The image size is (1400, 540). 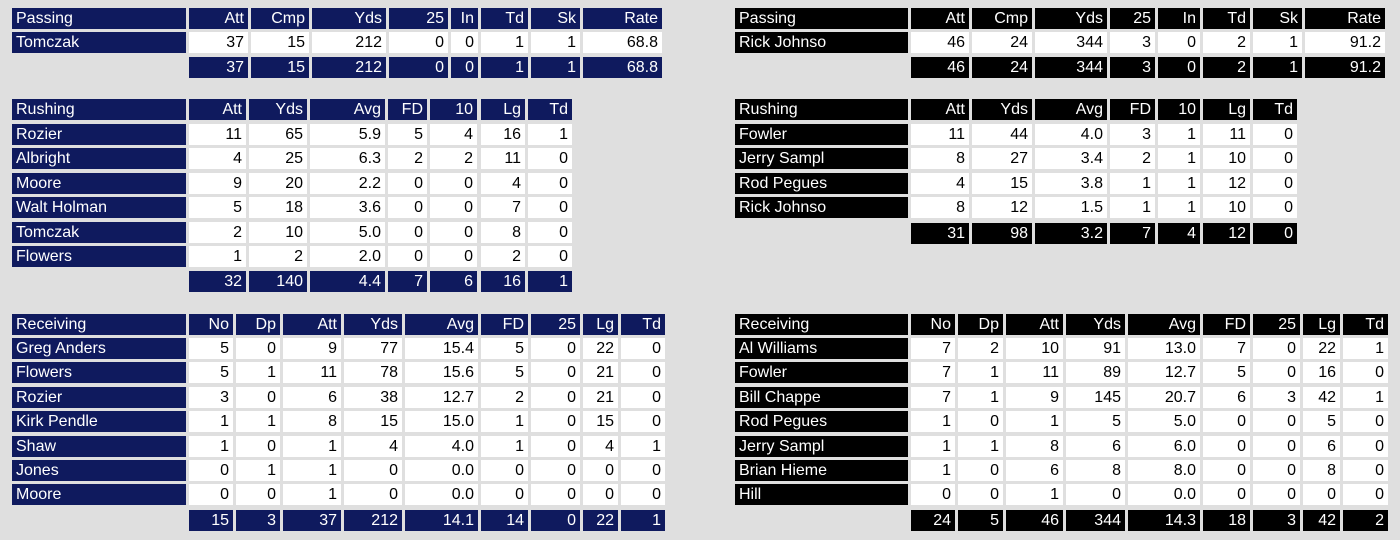 What do you see at coordinates (600, 422) in the screenshot?
I see `stat-cell: 15` at bounding box center [600, 422].